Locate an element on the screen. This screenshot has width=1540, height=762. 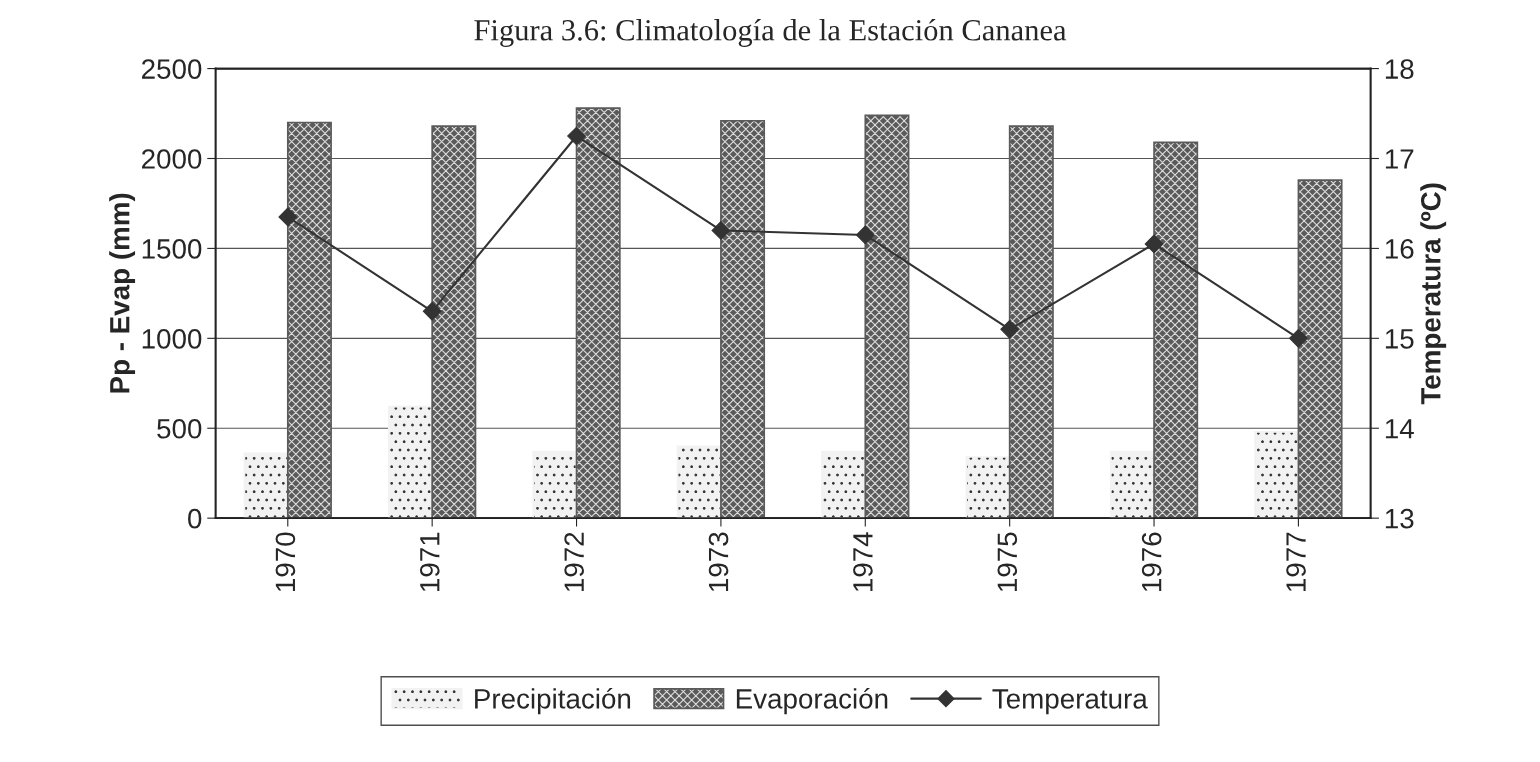
legend-label: Precipitación is located at coordinates (553, 701).